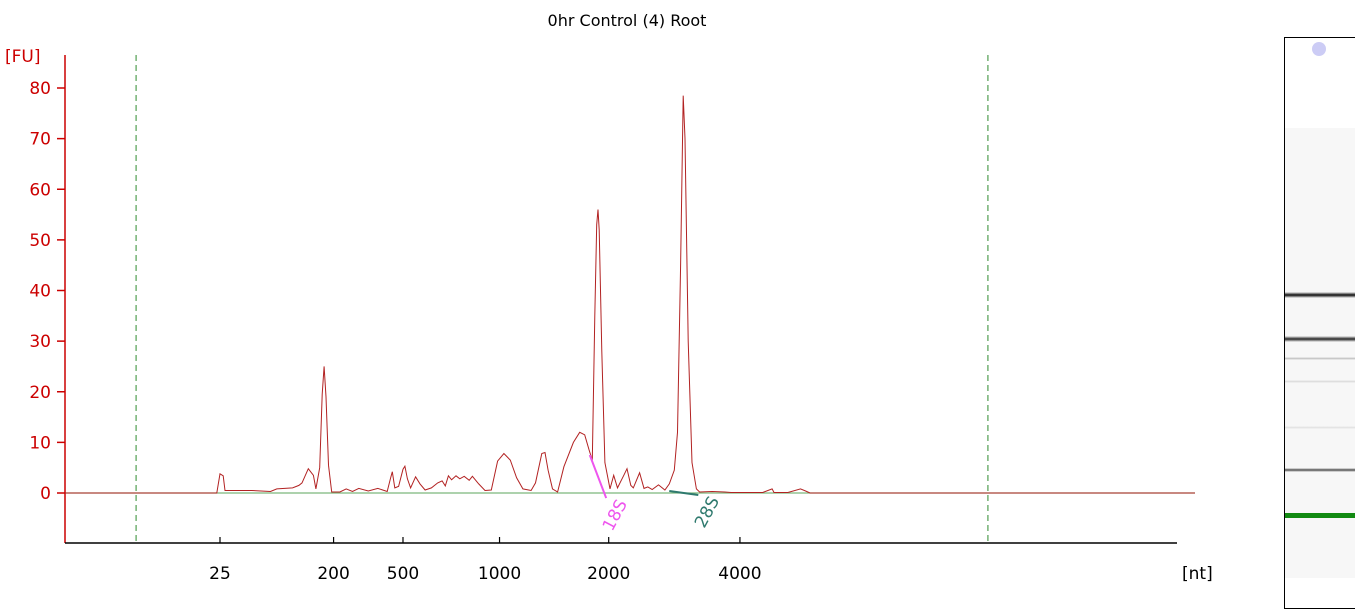 The height and width of the screenshot is (609, 1355). I want to click on y-tick-label: 0, so click(45, 494).